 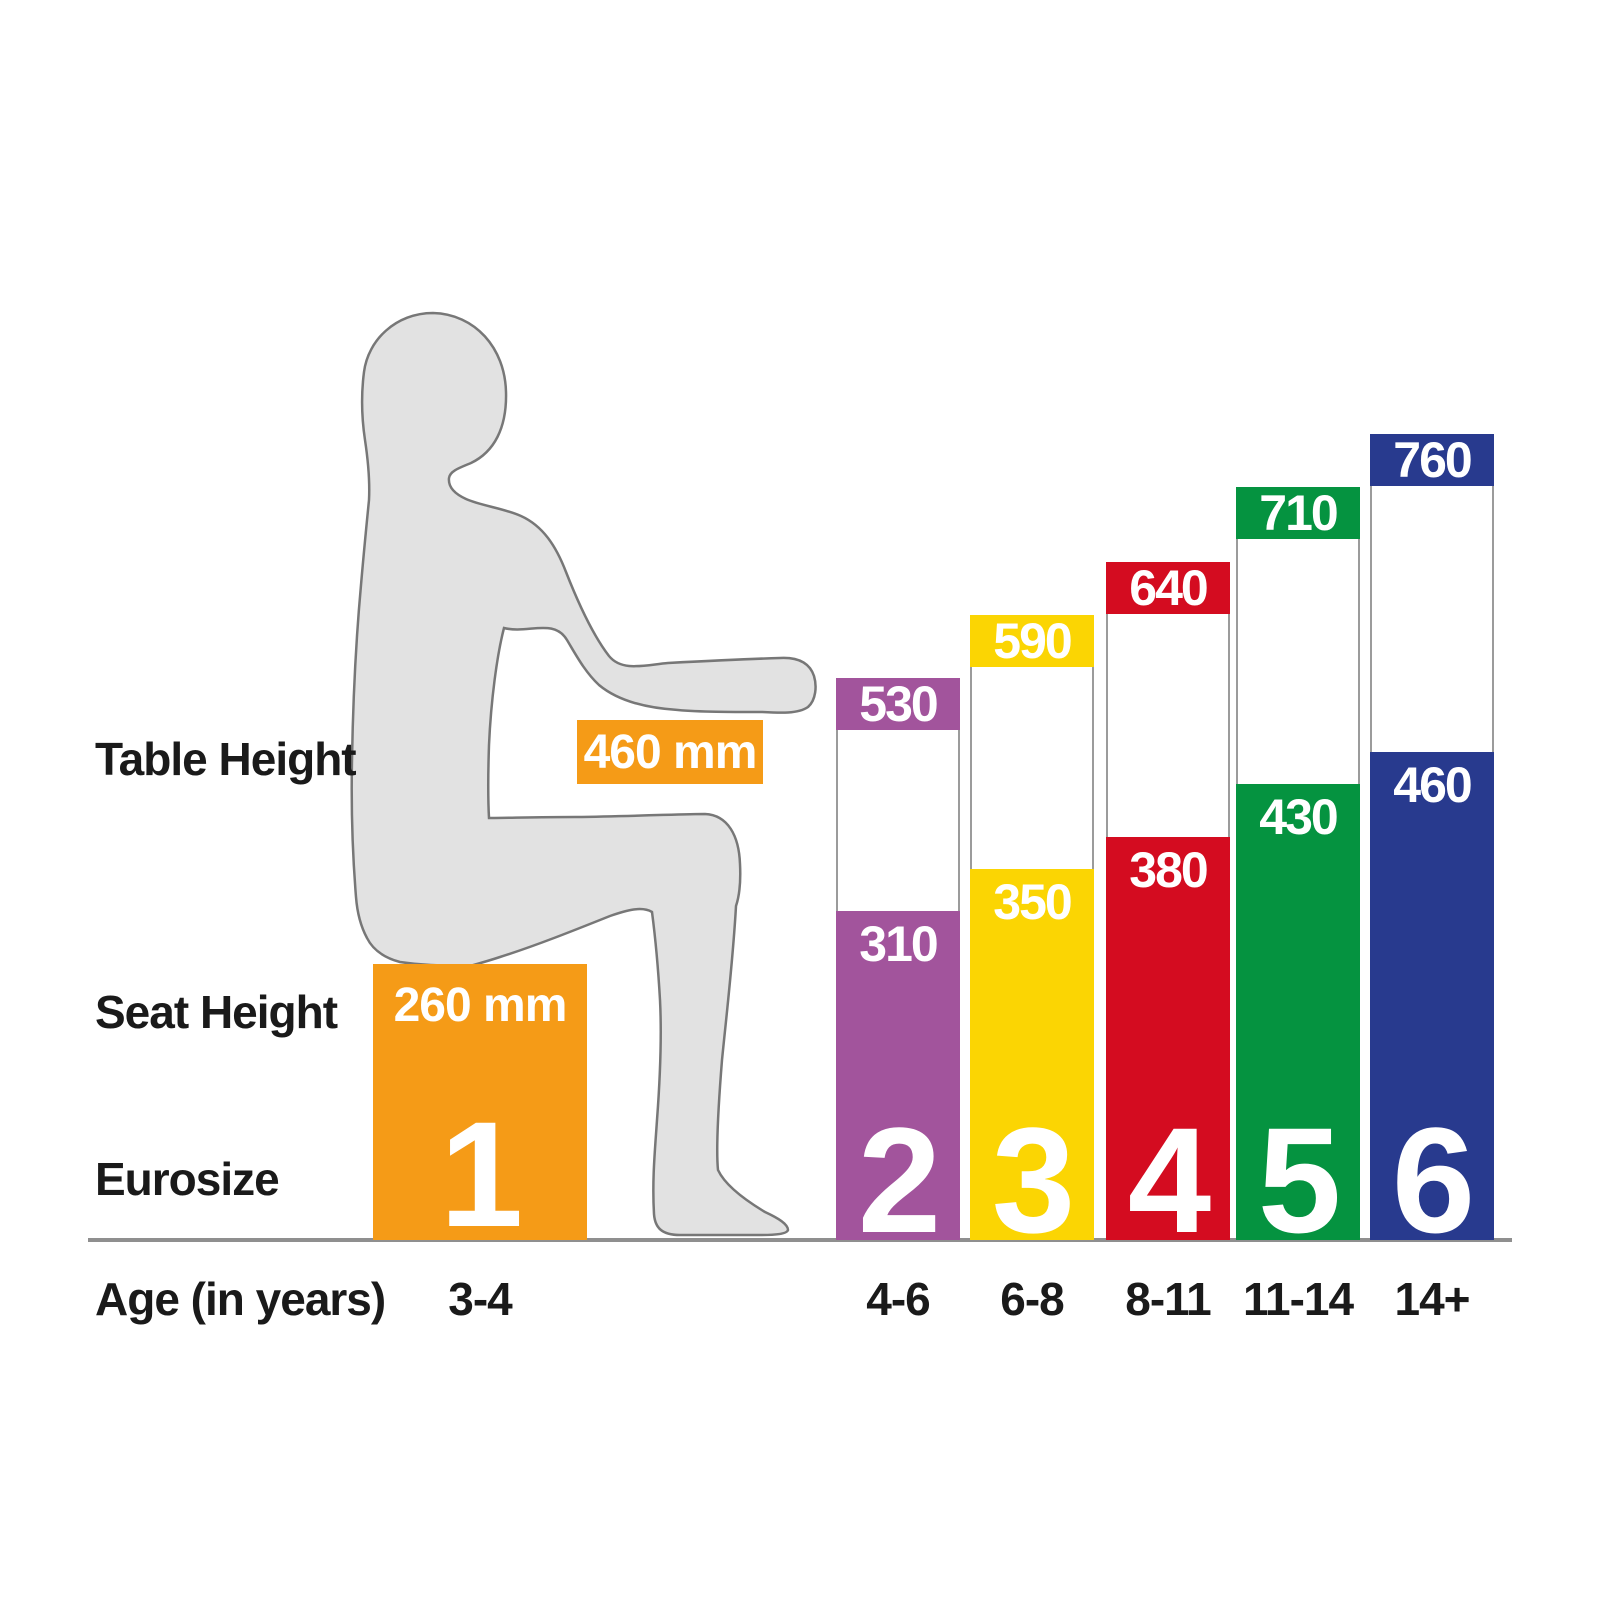 I want to click on table-height-value: 640, so click(x=1168, y=588).